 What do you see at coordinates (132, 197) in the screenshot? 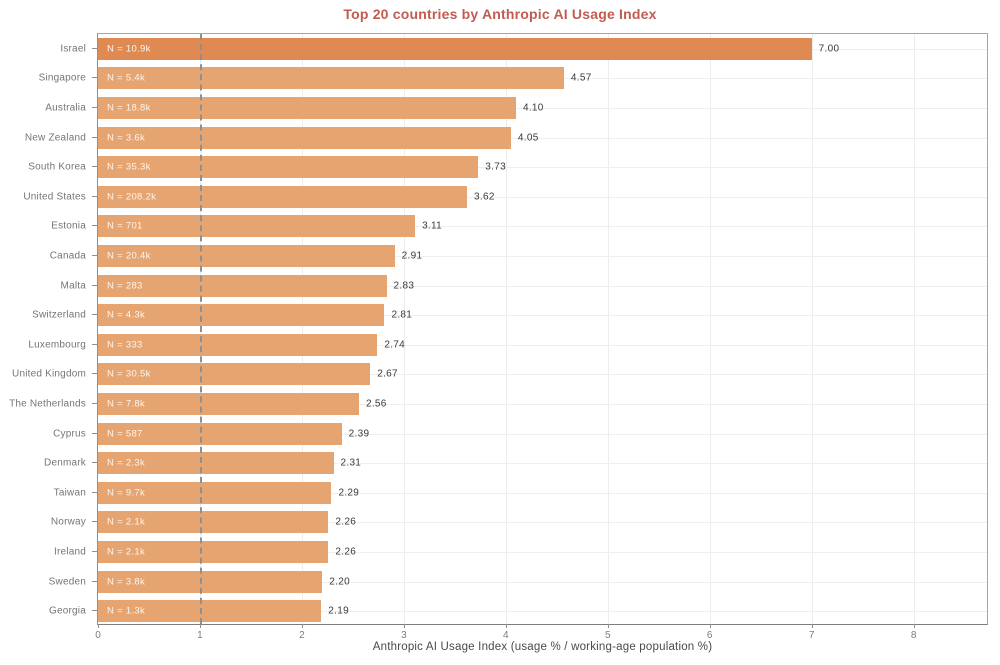
I see `sample-size-label: N = 208.2k` at bounding box center [132, 197].